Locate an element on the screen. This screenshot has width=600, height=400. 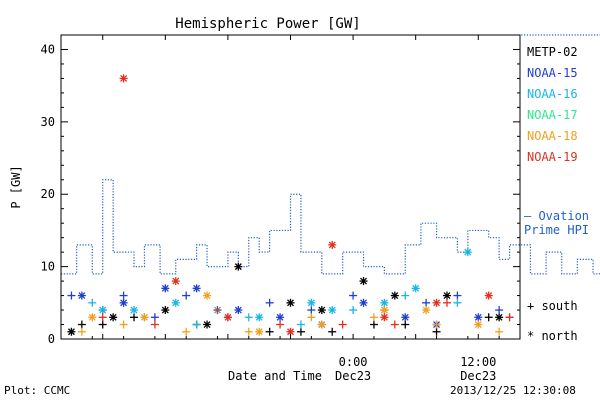
legend-entry: METP-02 is located at coordinates (552, 52).